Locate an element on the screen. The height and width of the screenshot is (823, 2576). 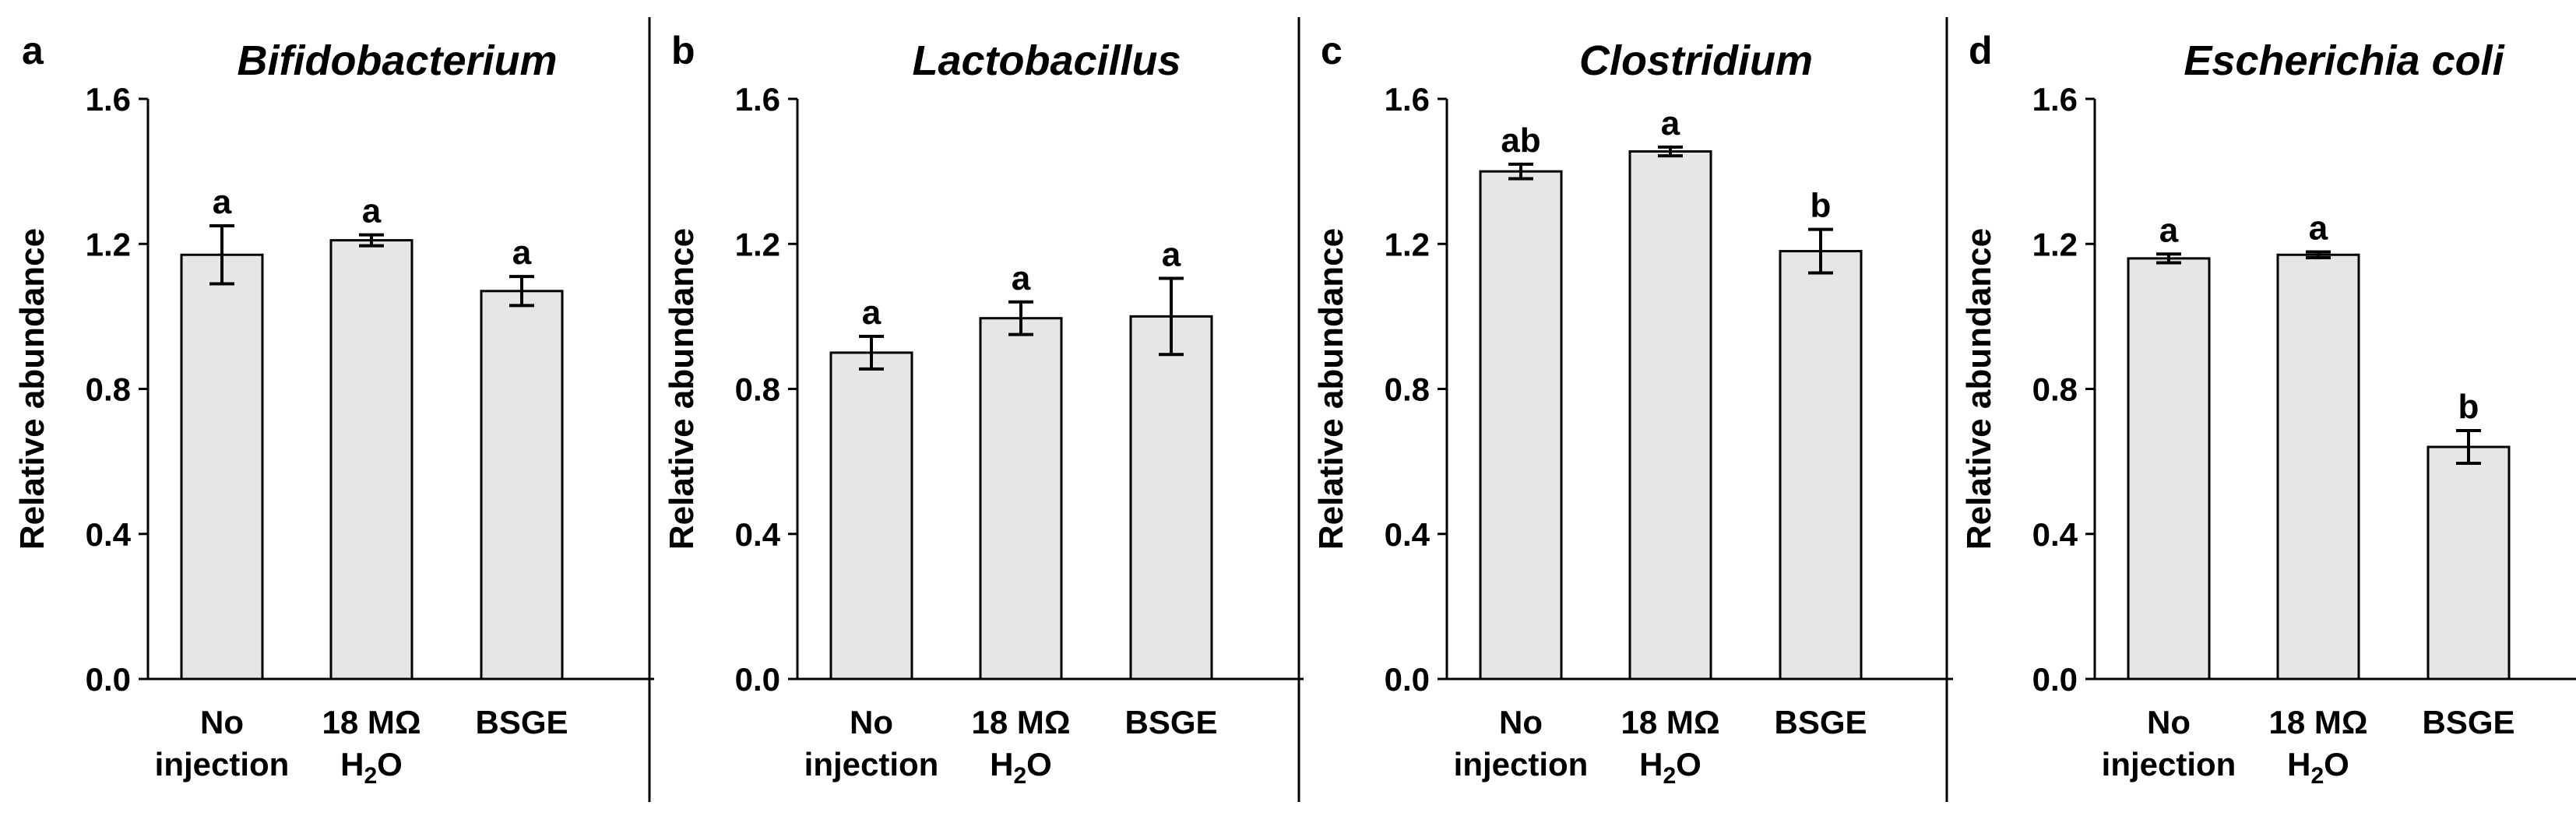
panel-b-category-label-line2-1: H2O is located at coordinates (1021, 767).